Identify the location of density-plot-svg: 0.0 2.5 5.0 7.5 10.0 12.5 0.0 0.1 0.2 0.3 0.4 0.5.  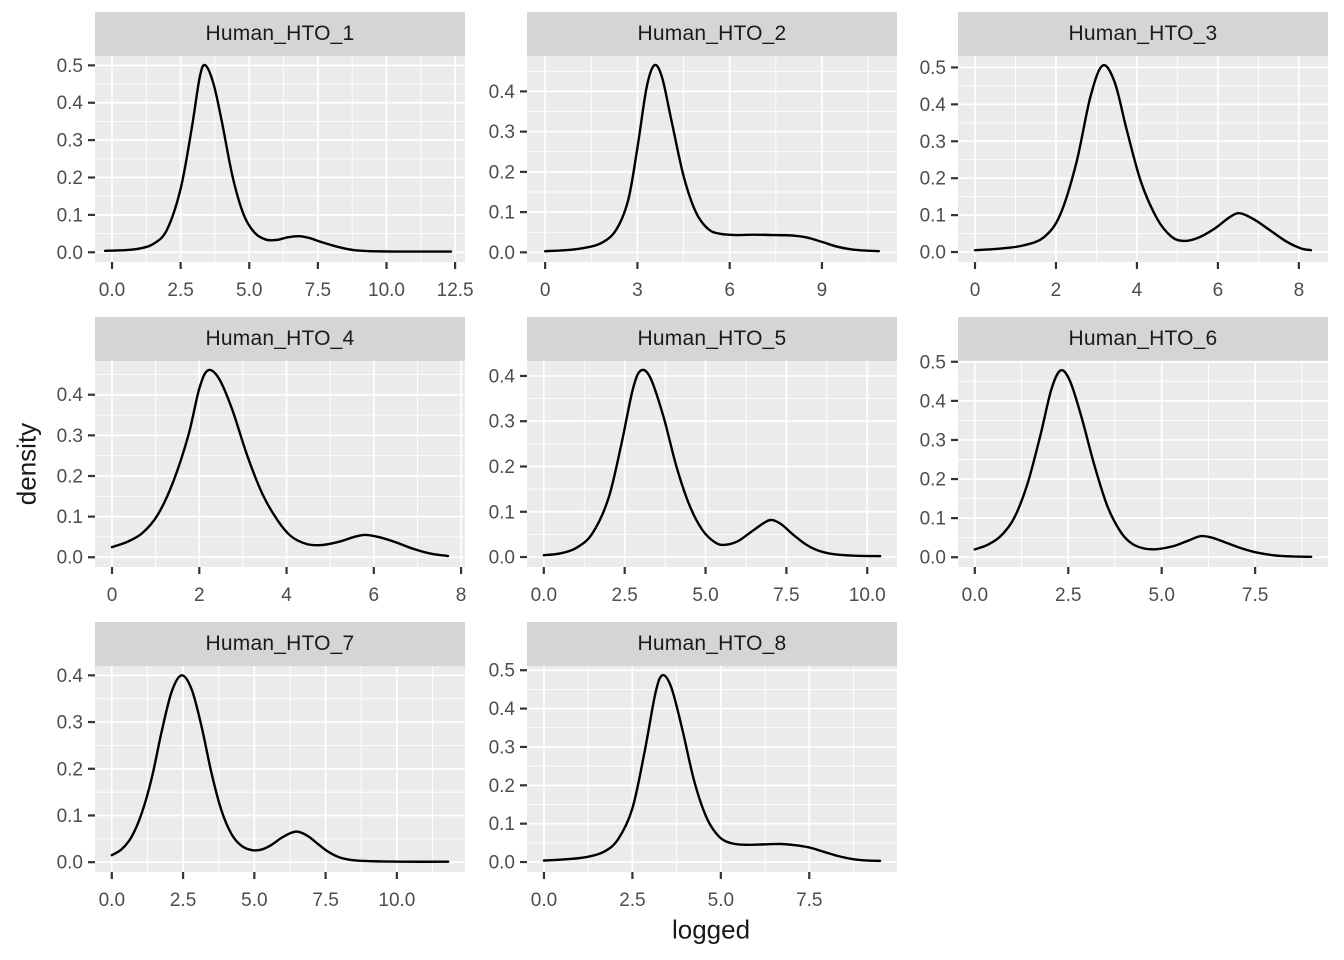
(265, 178).